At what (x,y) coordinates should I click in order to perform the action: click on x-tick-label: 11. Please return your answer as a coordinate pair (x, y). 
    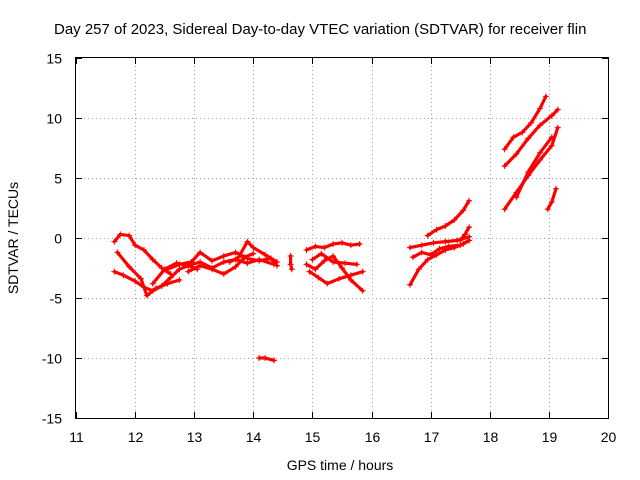
    Looking at the image, I should click on (76, 437).